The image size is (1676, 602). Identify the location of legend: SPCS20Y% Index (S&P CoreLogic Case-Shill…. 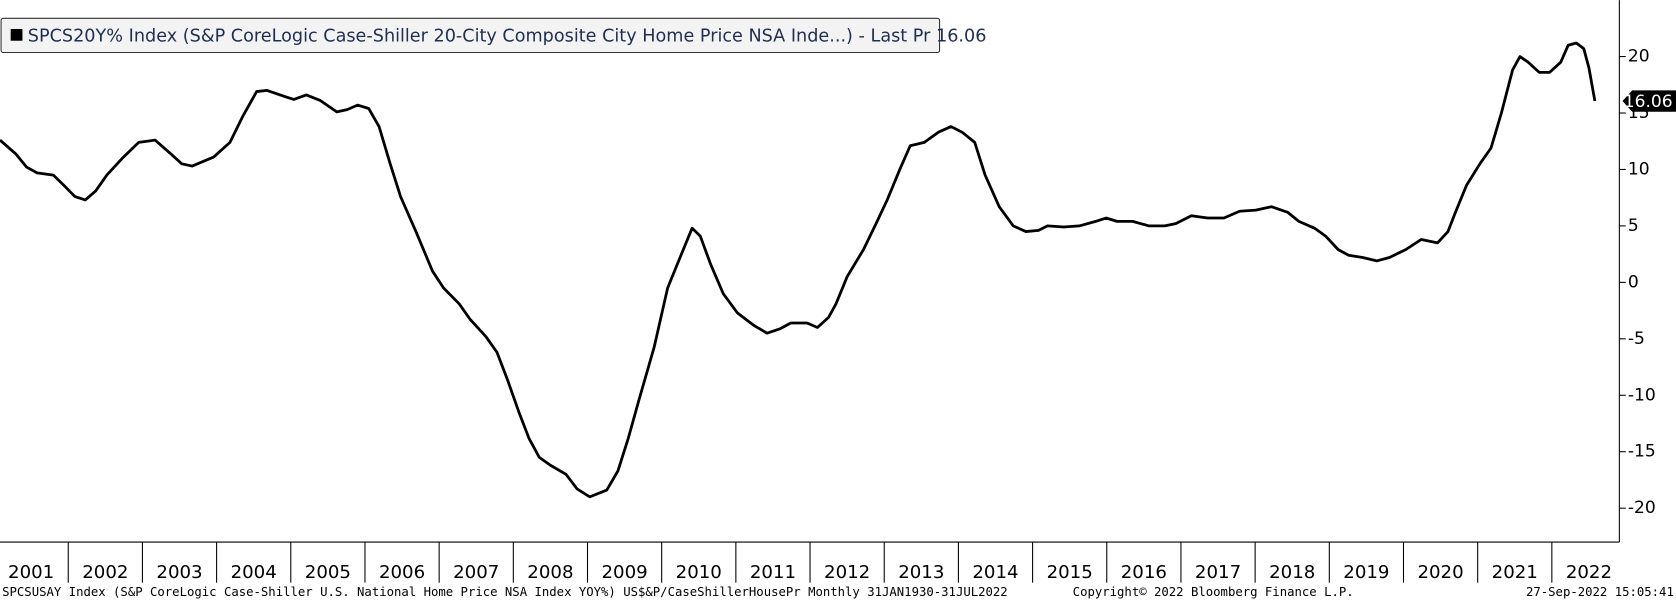
(493, 35).